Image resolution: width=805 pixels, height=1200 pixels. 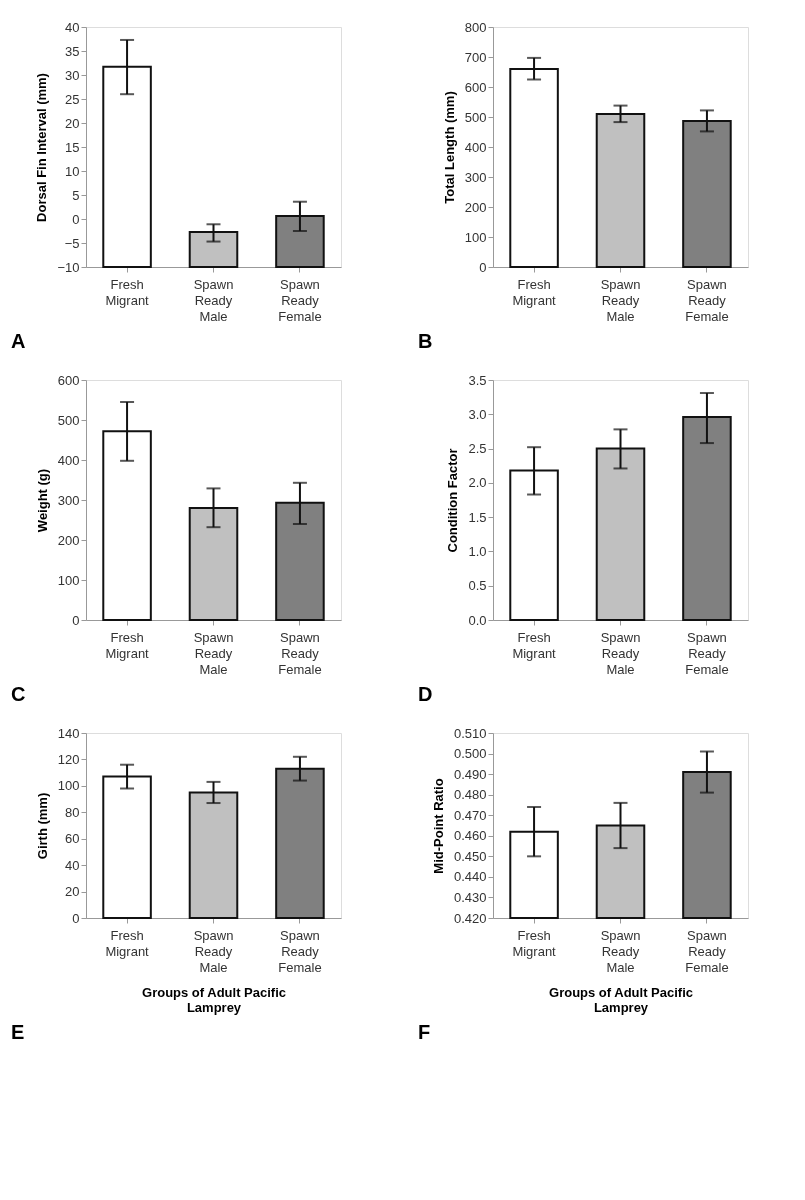 I want to click on y-tick-label: 0.490, so click(x=470, y=774).